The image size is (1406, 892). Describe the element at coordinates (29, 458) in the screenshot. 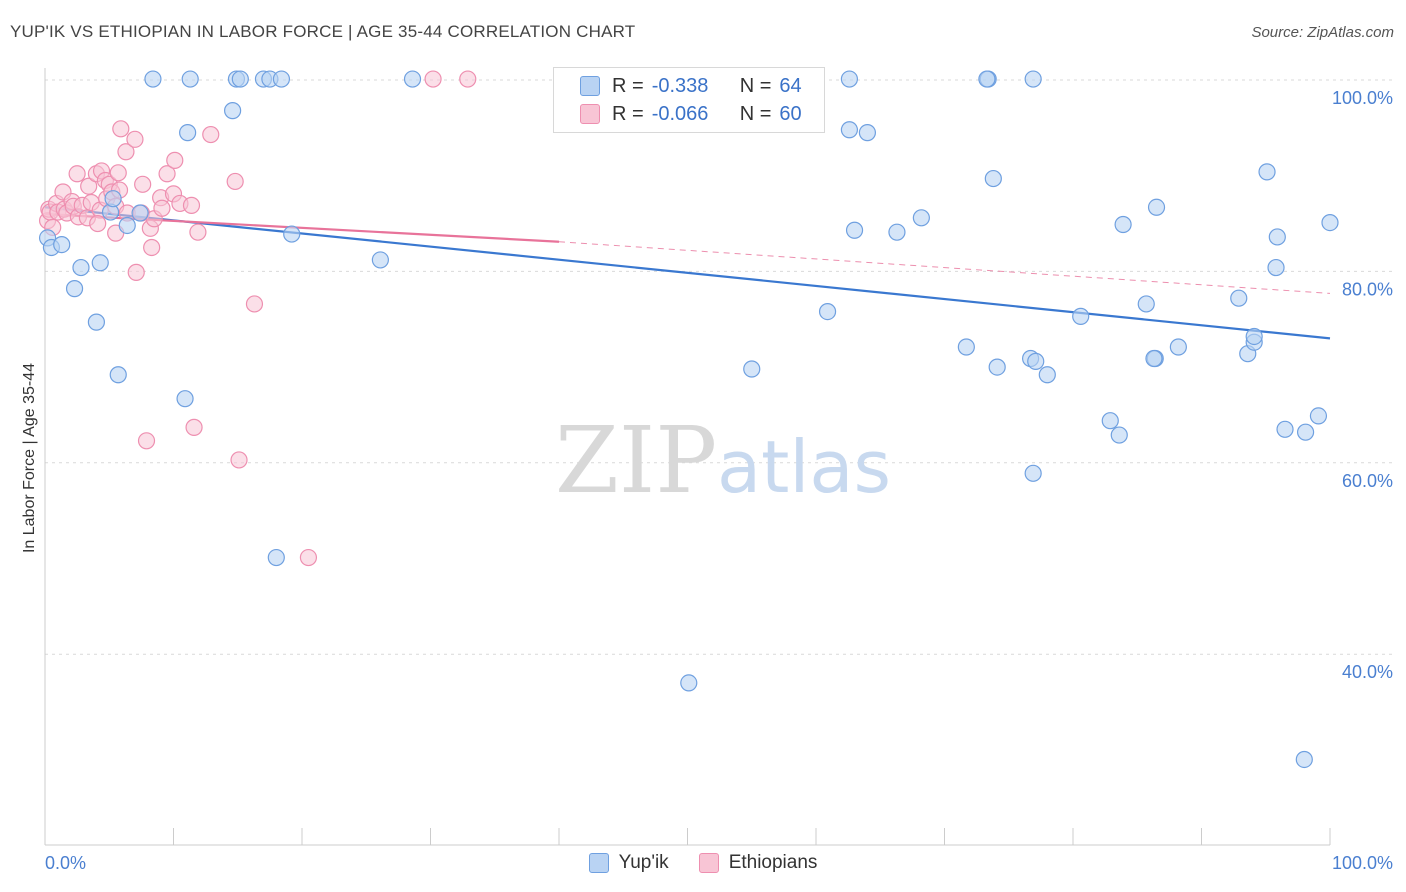

I see `y-axis-label: In Labor Force | Age 35-44` at that location.